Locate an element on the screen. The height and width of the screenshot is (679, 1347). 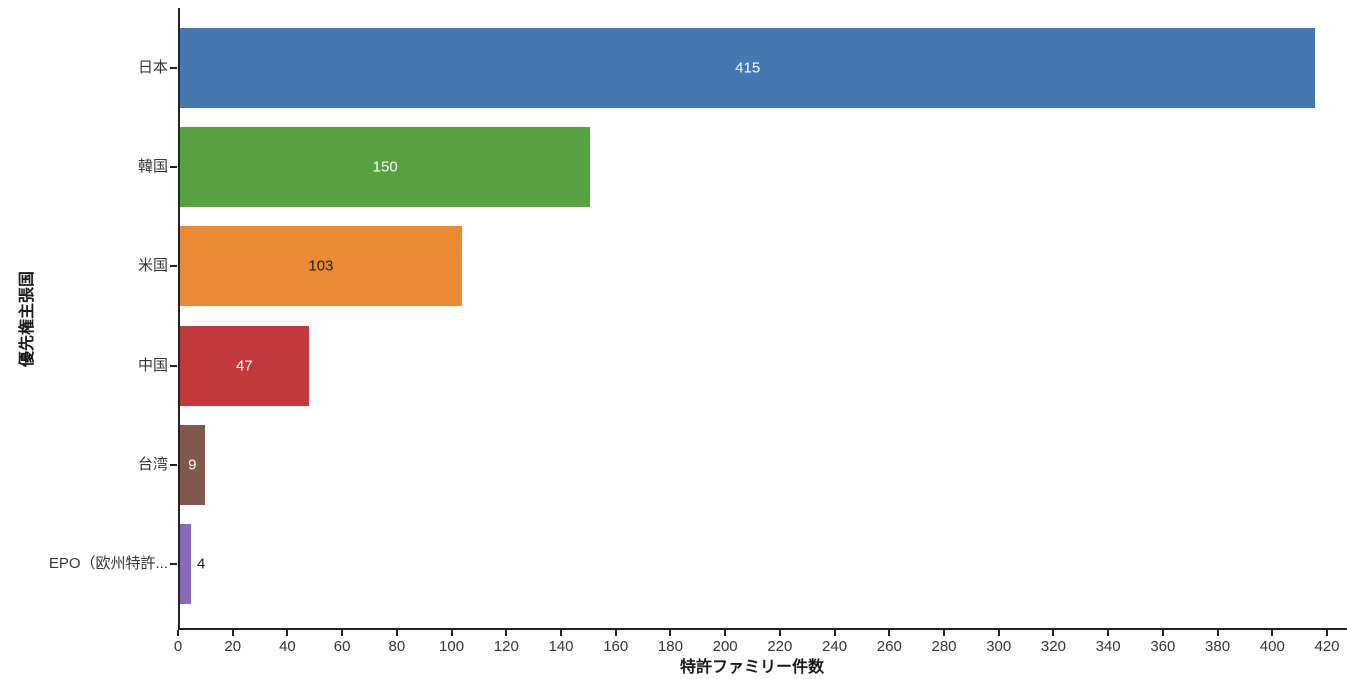
x-tick-label: 380 is located at coordinates (1218, 646).